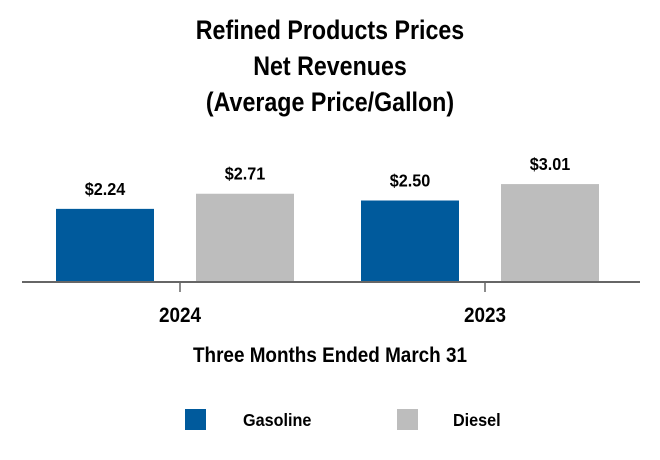  Describe the element at coordinates (550, 164) in the screenshot. I see `value-label-diesel-2023: $3.01` at that location.